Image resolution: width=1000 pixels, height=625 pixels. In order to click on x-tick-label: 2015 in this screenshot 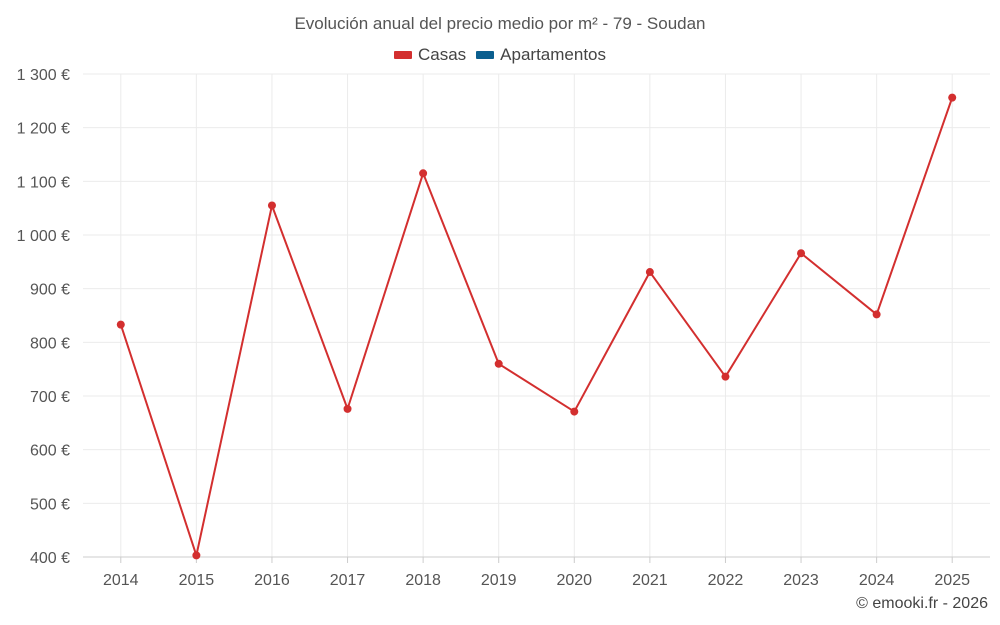, I will do `click(197, 580)`.